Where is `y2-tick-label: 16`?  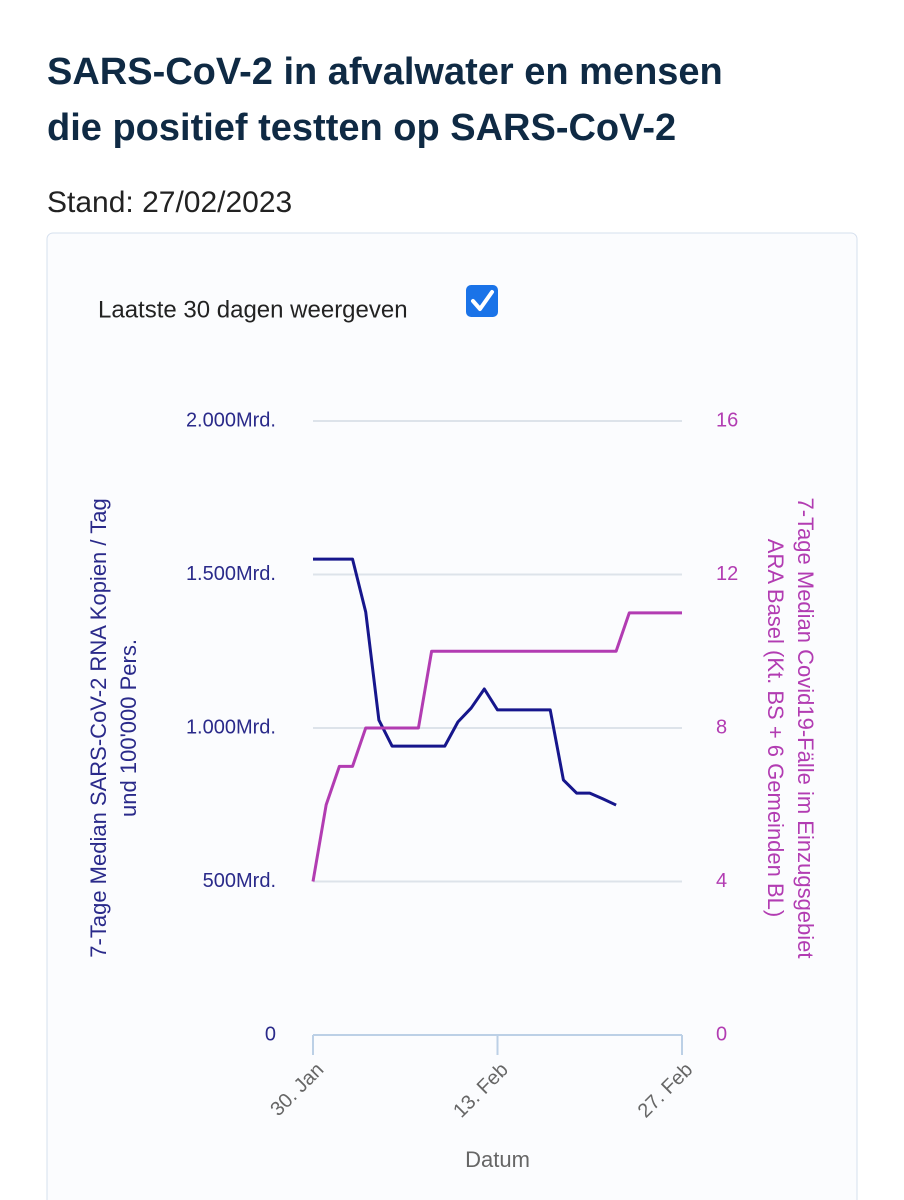
y2-tick-label: 16 is located at coordinates (727, 420).